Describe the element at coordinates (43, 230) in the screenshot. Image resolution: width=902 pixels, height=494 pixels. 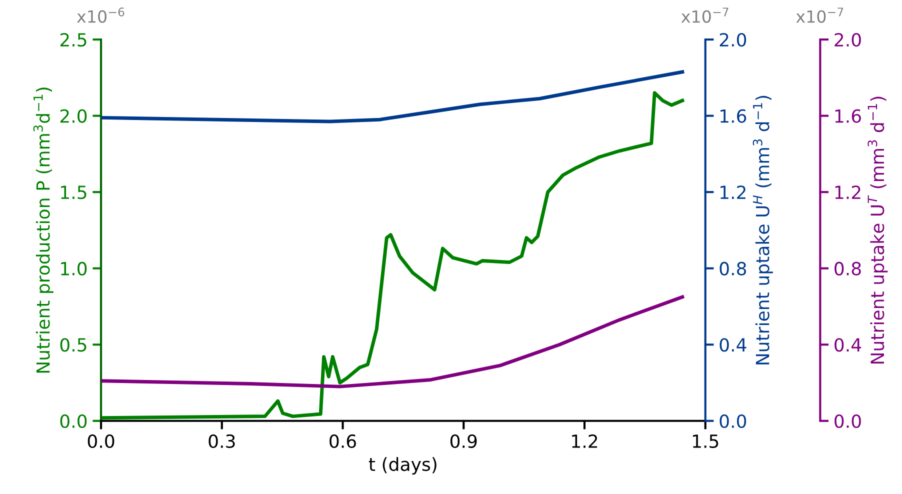
I see `y-axis-title: Nutrient production P (mm$^{3}$d$^{−1}$)` at that location.